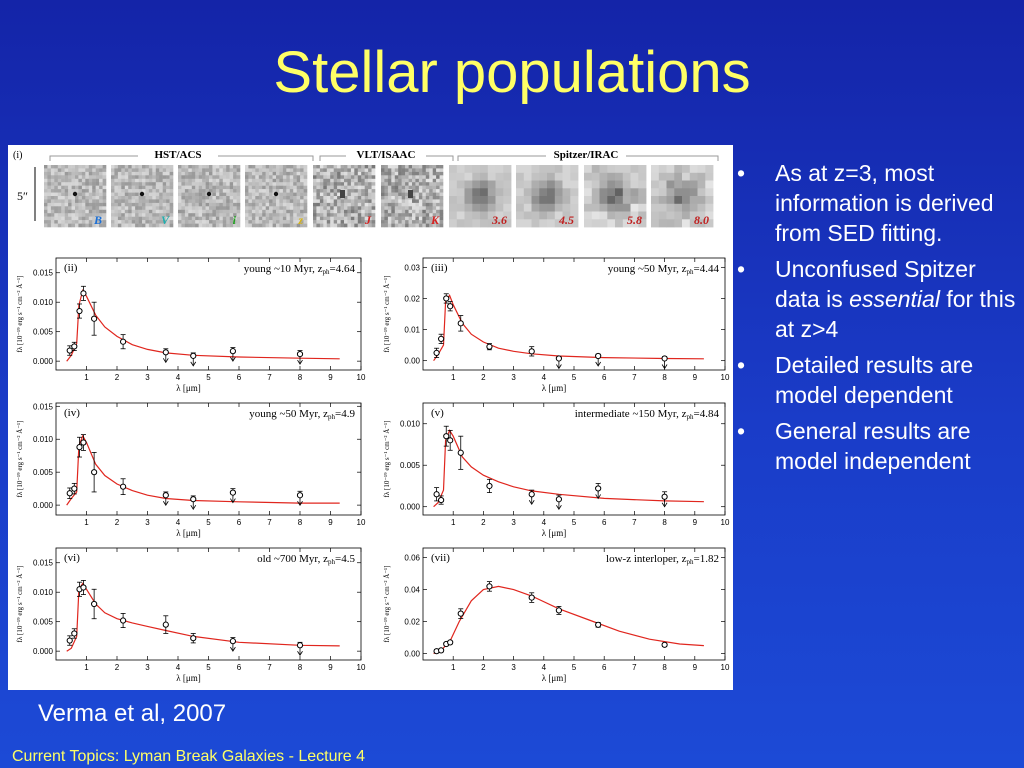 This screenshot has height=768, width=1024. I want to click on x-tick-label: 3, so click(147, 667).